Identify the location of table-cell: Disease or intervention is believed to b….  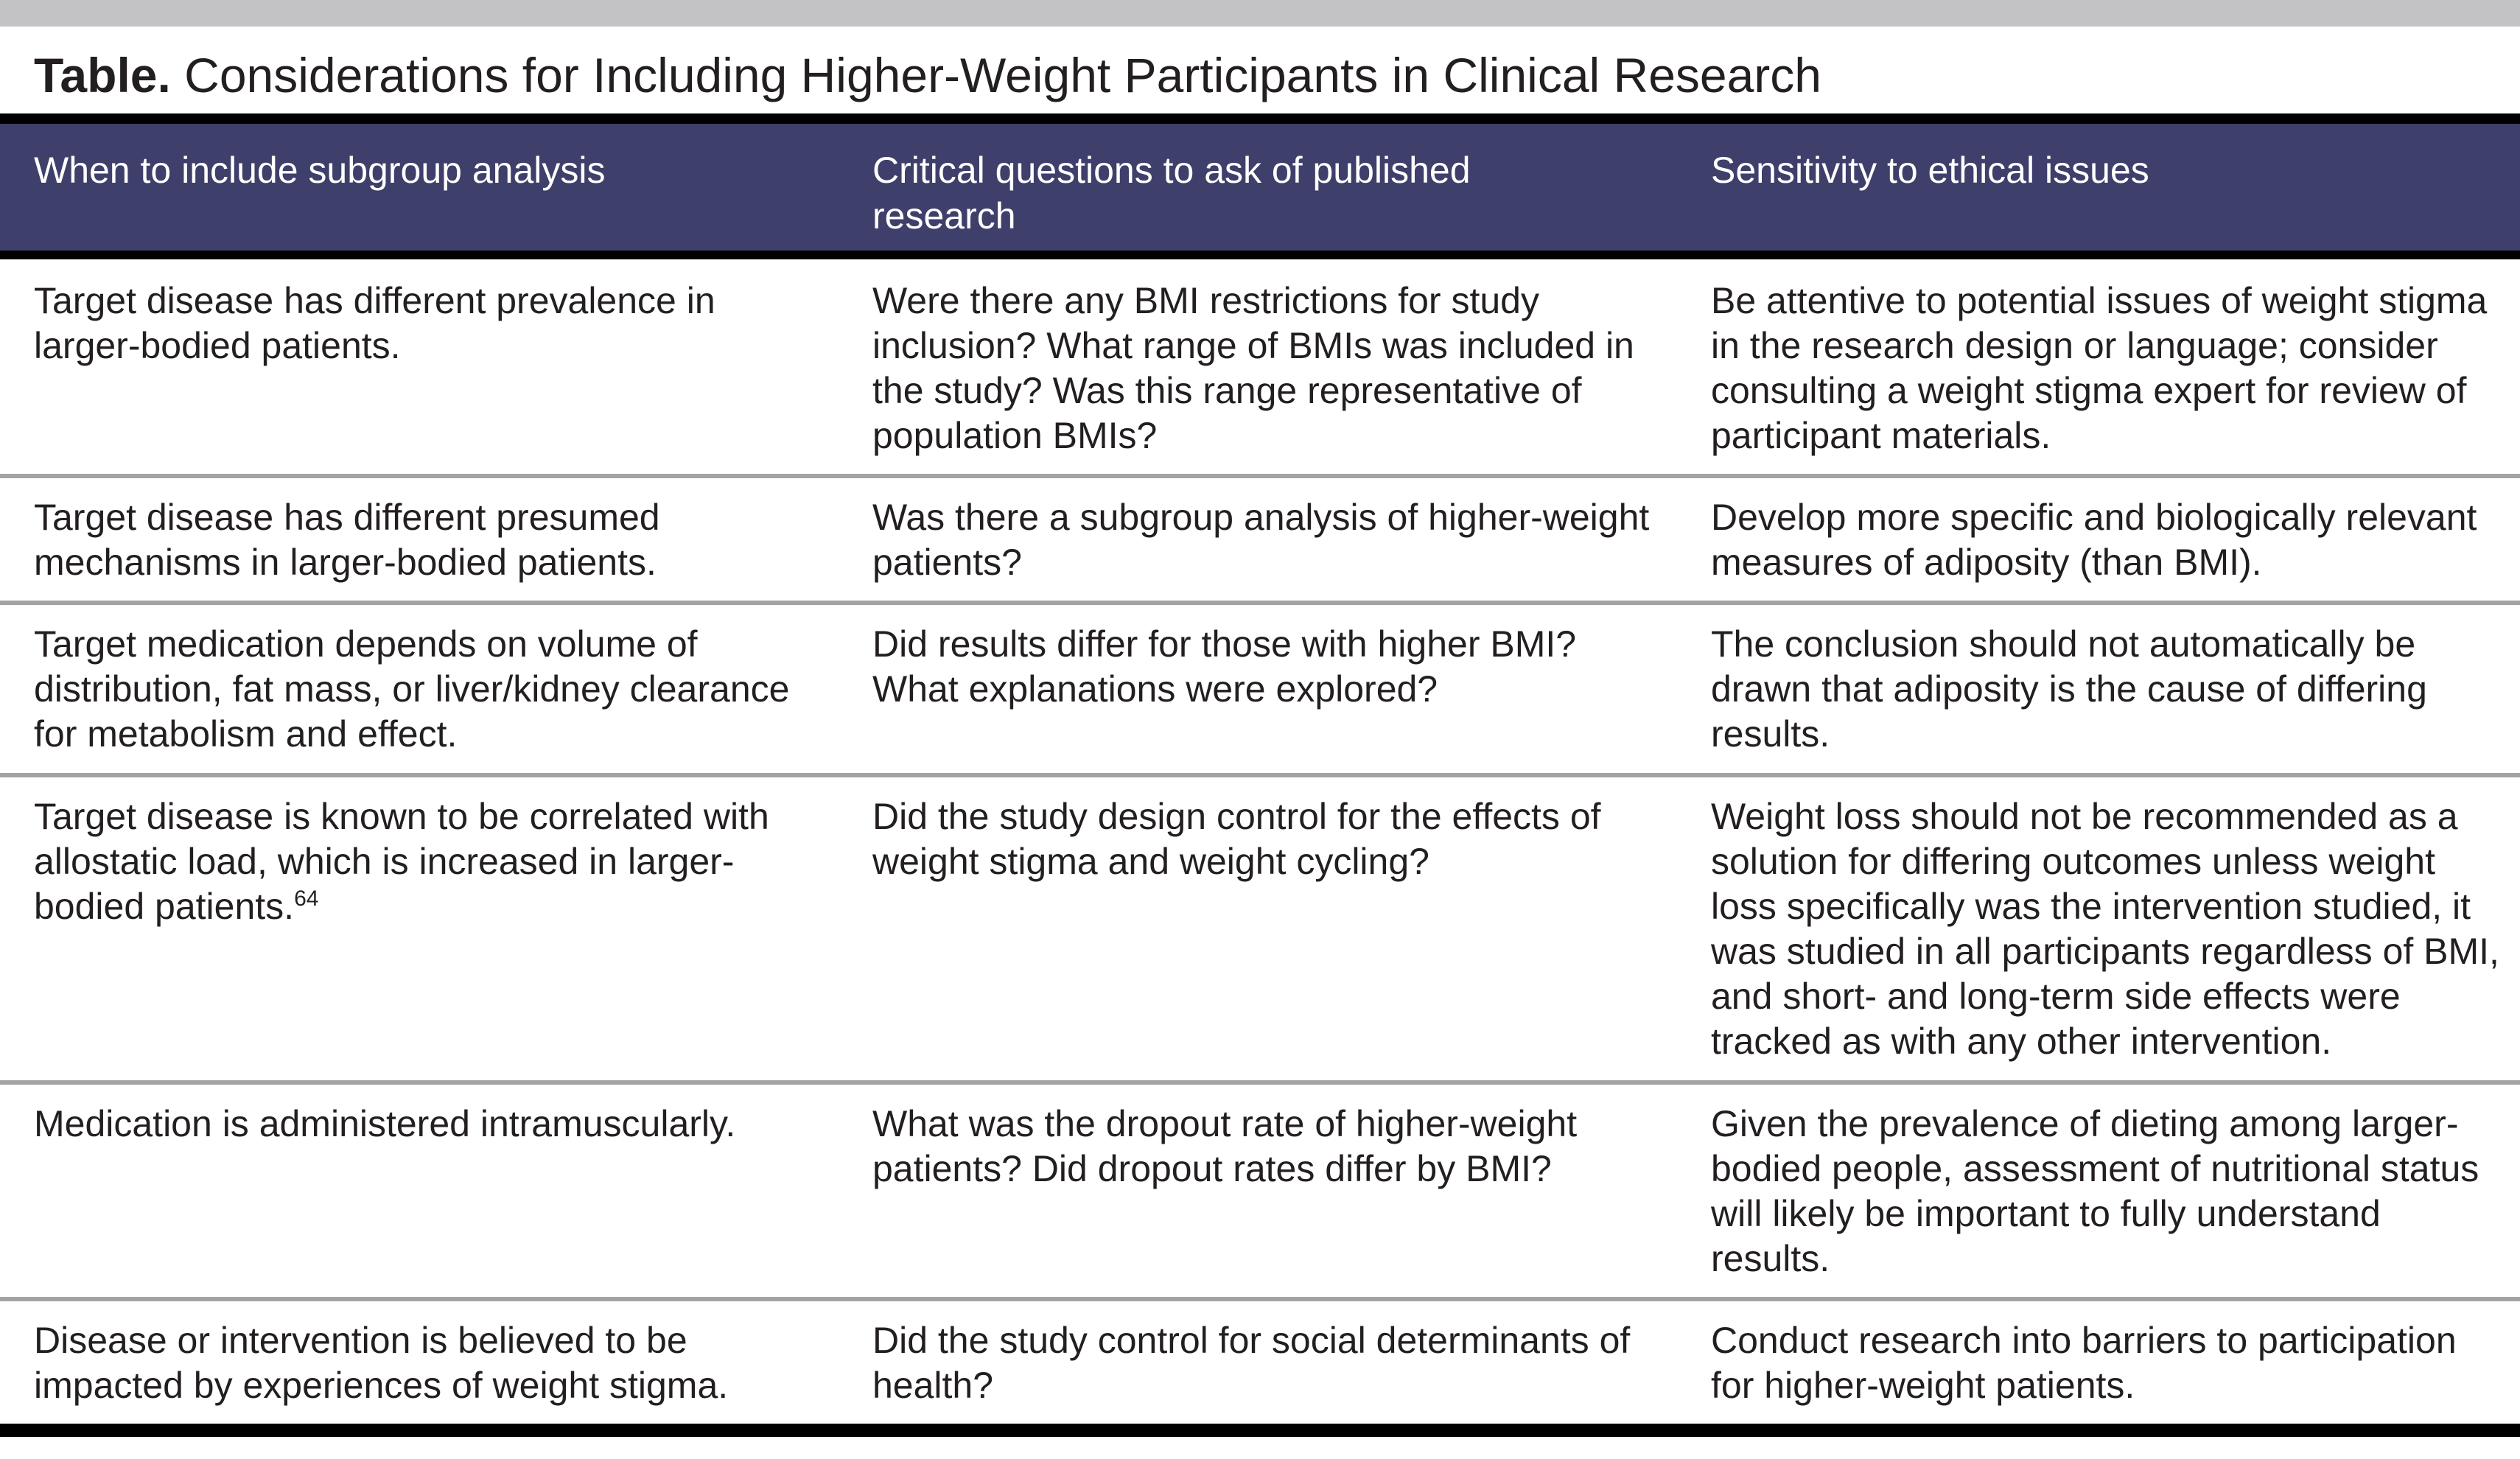
(381, 1363).